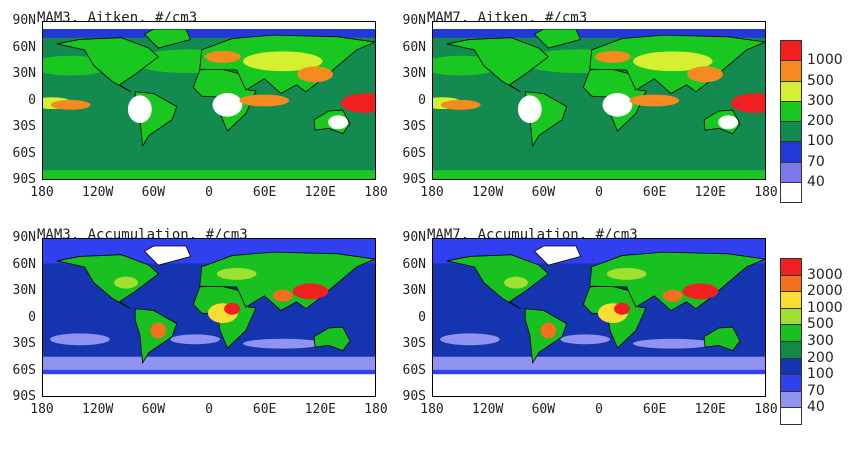 Image resolution: width=850 pixels, height=453 pixels. I want to click on legend-level-label: 40, so click(816, 181).